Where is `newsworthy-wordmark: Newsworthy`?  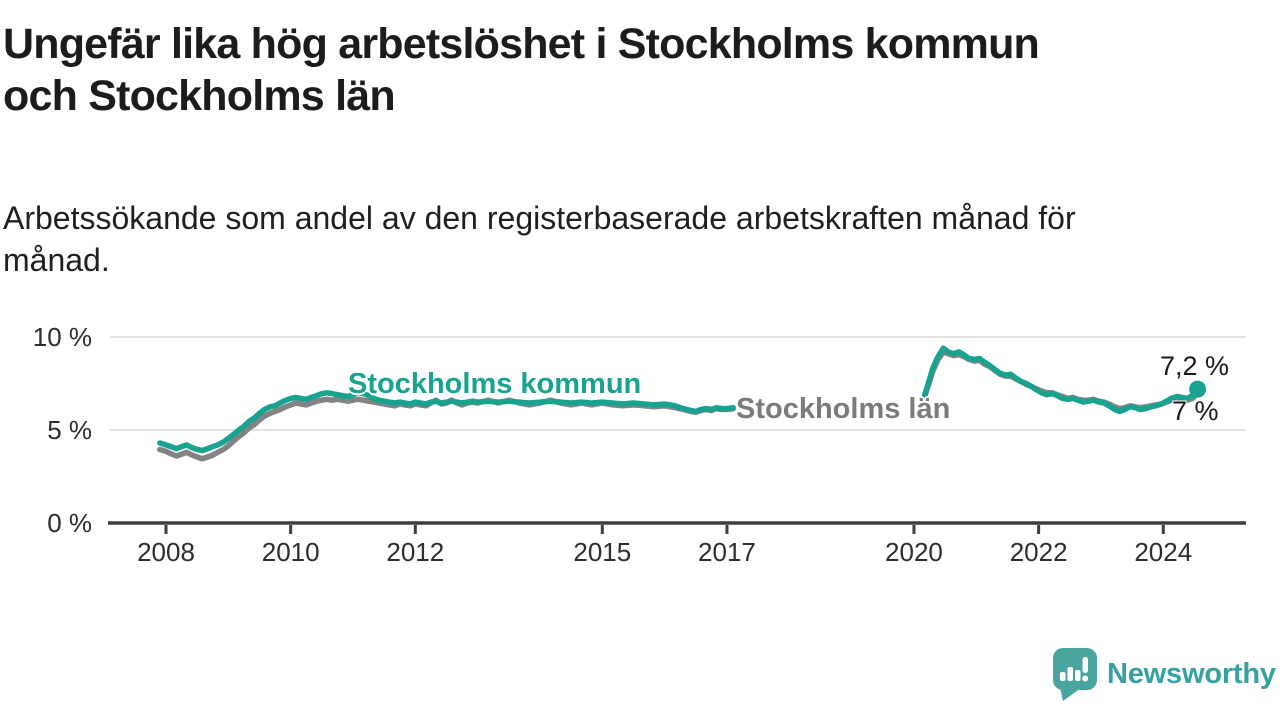 newsworthy-wordmark: Newsworthy is located at coordinates (1191, 674).